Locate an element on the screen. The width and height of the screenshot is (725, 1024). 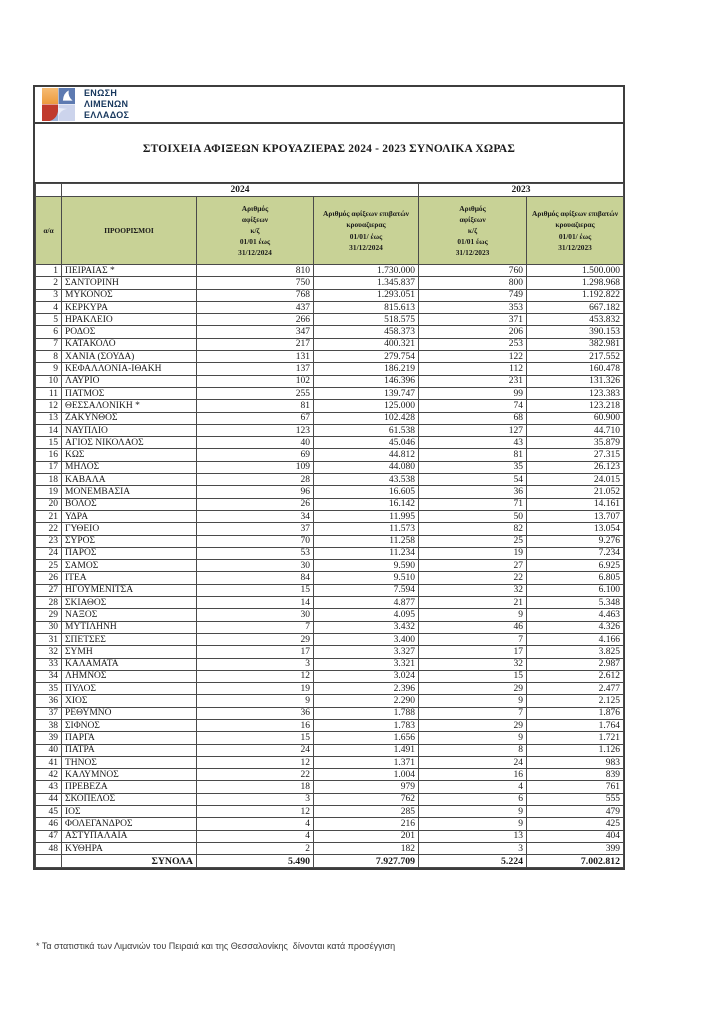
row-index: 27 is located at coordinates (48, 590).